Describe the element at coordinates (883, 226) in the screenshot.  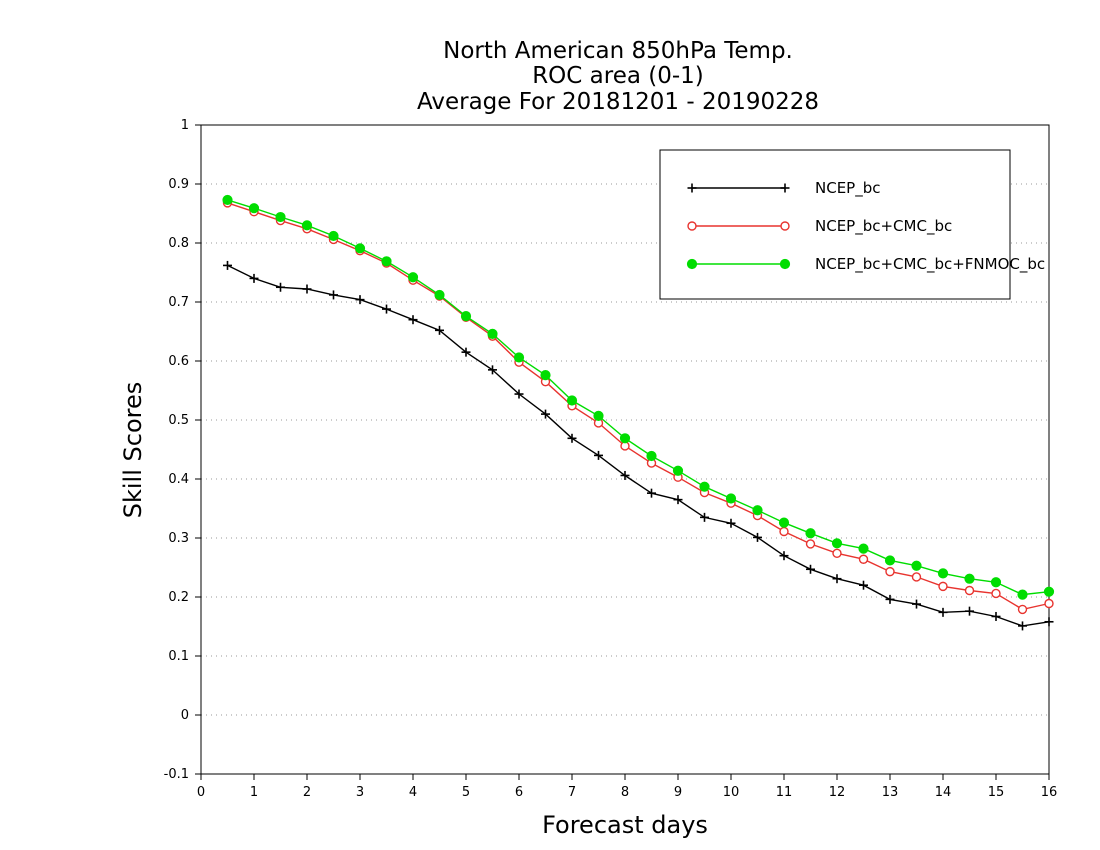
I see `legend-label-ncep-bc-cmc-bc: NCEP_bc+CMC_bc` at that location.